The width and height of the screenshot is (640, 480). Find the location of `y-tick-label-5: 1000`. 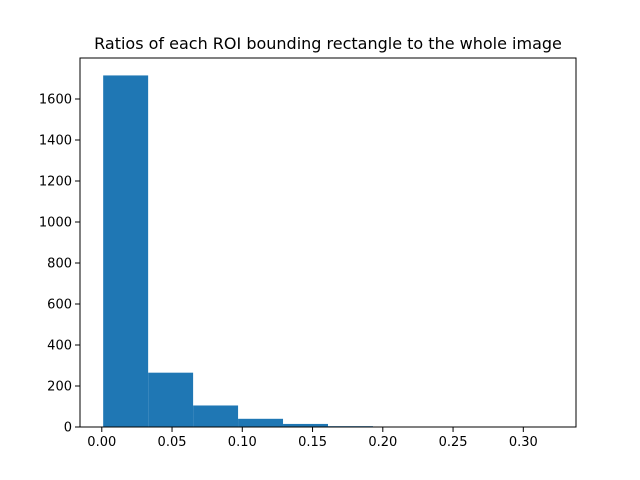

y-tick-label-5: 1000 is located at coordinates (55, 223).